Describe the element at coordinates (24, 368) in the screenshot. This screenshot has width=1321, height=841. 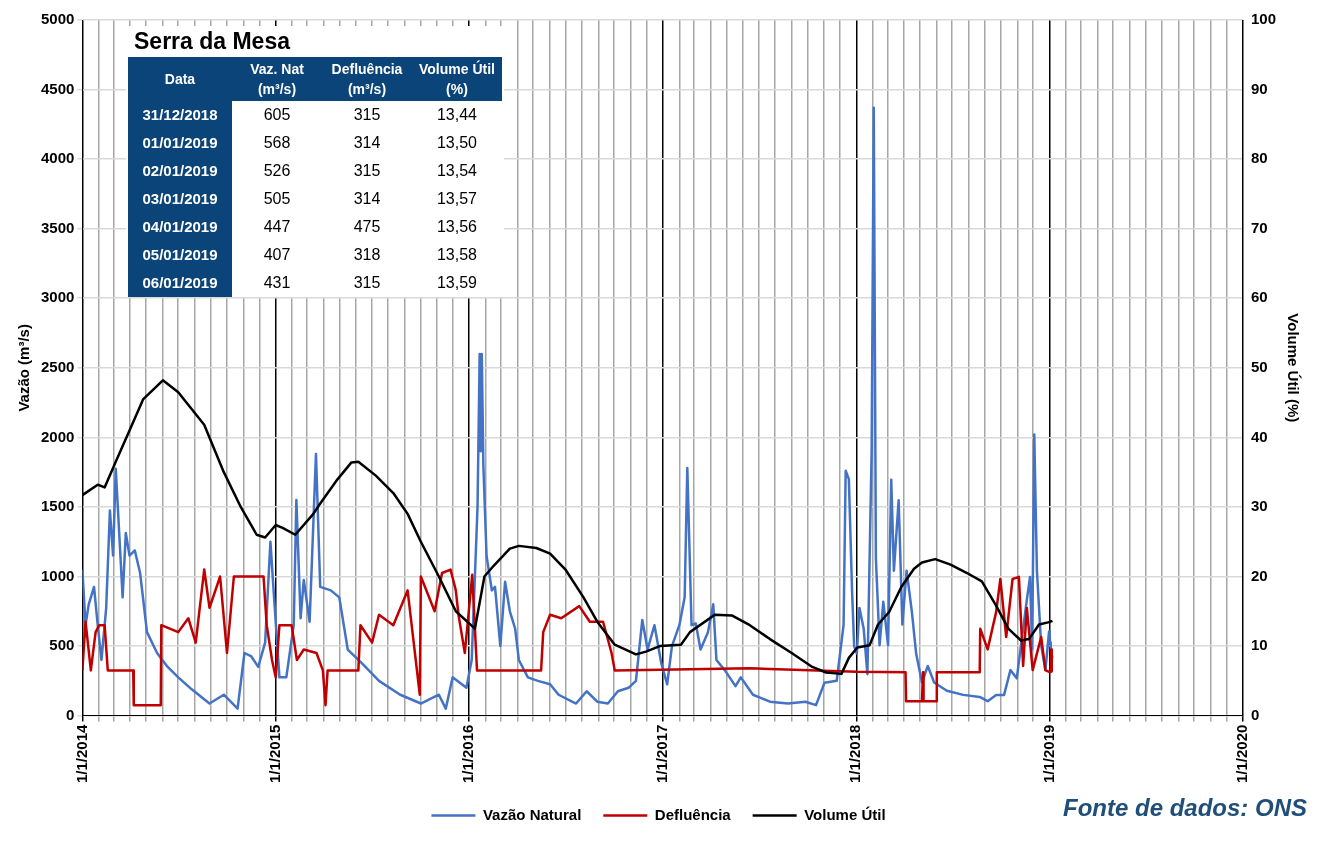
I see `y-axis-title: Vazão (m³/s)` at that location.